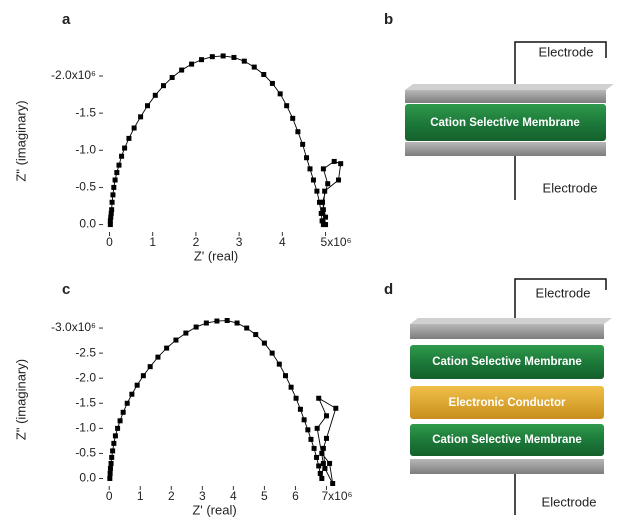  Describe the element at coordinates (225, 141) in the screenshot. I see `data-line` at that location.